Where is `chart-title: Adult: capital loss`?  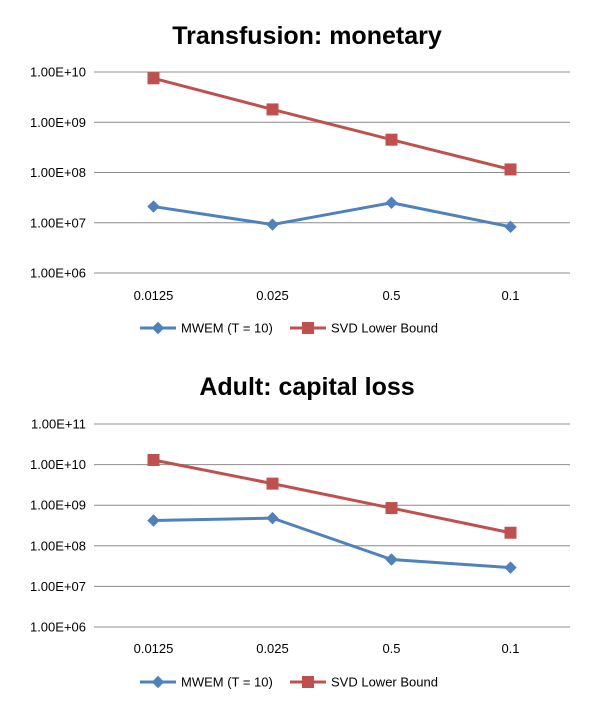
chart-title: Adult: capital loss is located at coordinates (306, 387).